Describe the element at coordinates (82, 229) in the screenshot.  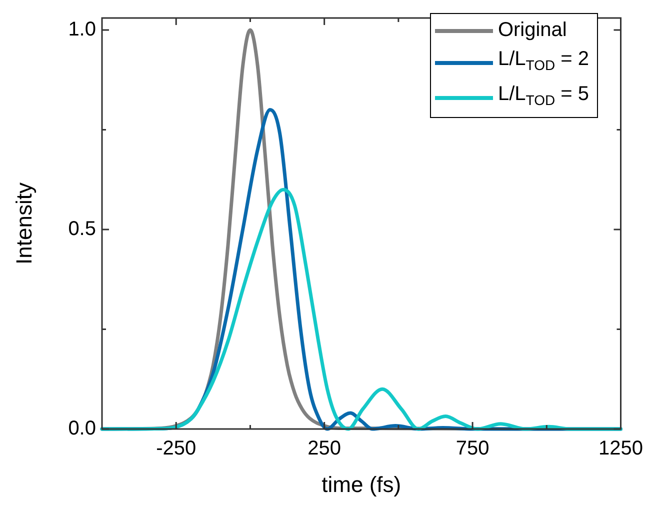
I see `y-tick-label: 0.5` at that location.